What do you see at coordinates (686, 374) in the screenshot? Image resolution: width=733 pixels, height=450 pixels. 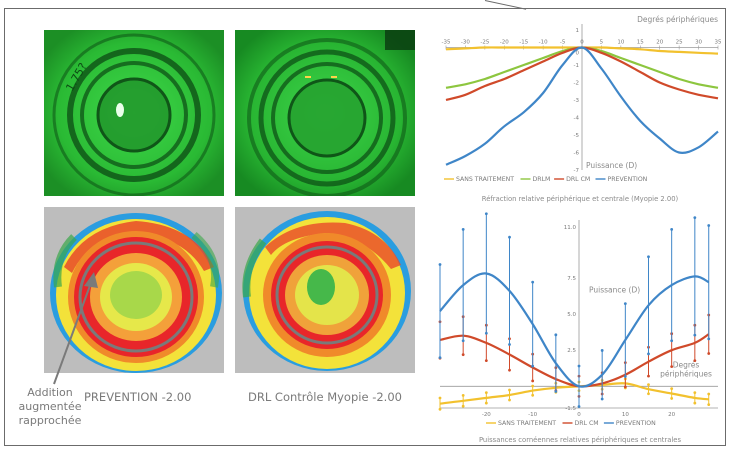 I see `x-axis-label-line2: périphériques` at bounding box center [686, 374].